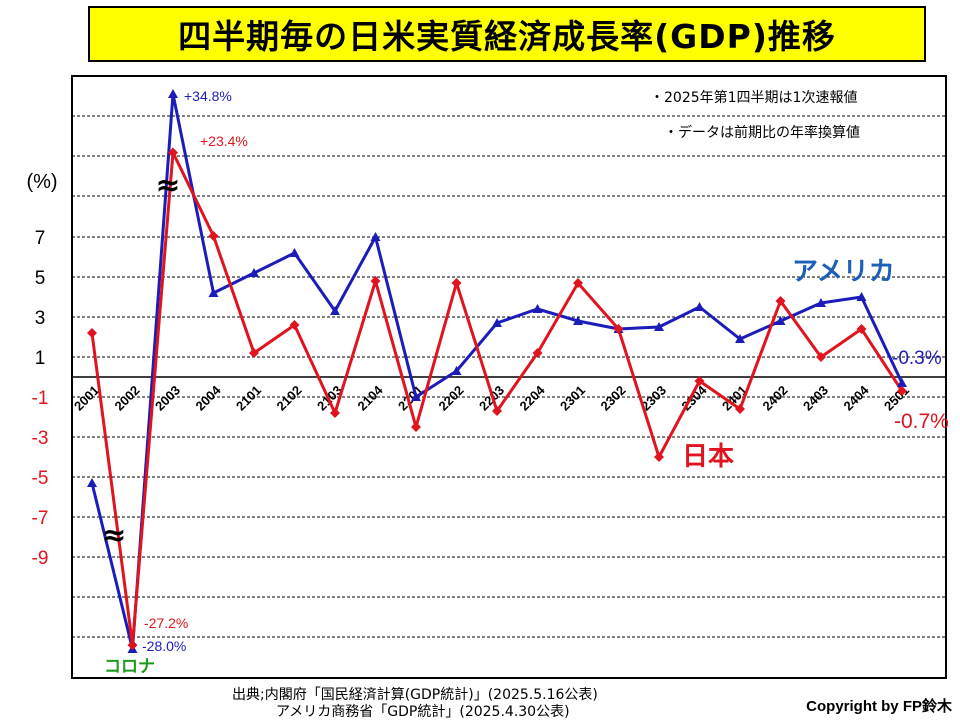 This screenshot has height=721, width=960. What do you see at coordinates (572, 398) in the screenshot?
I see `x-tick-label: 2301` at bounding box center [572, 398].